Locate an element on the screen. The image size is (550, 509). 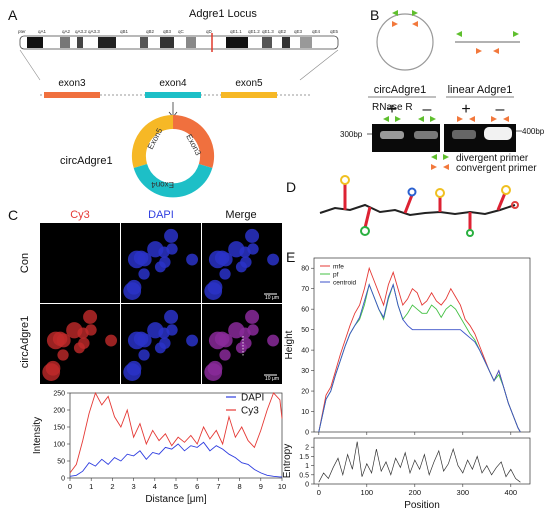
convergent-primer-pairs is located at coordinates (483, 119).